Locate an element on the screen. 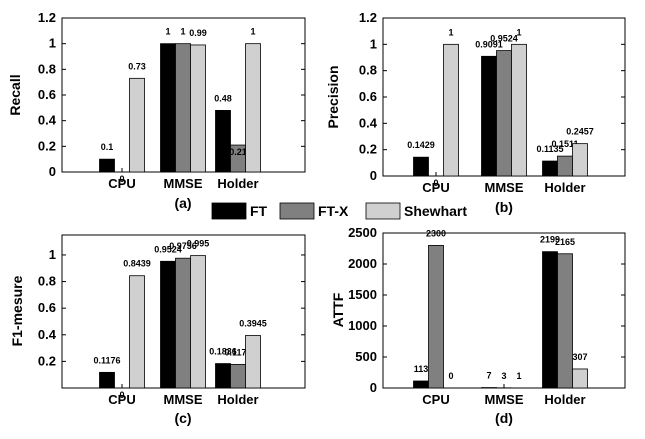 This screenshot has height=439, width=645. data-label: 2199 is located at coordinates (550, 240).